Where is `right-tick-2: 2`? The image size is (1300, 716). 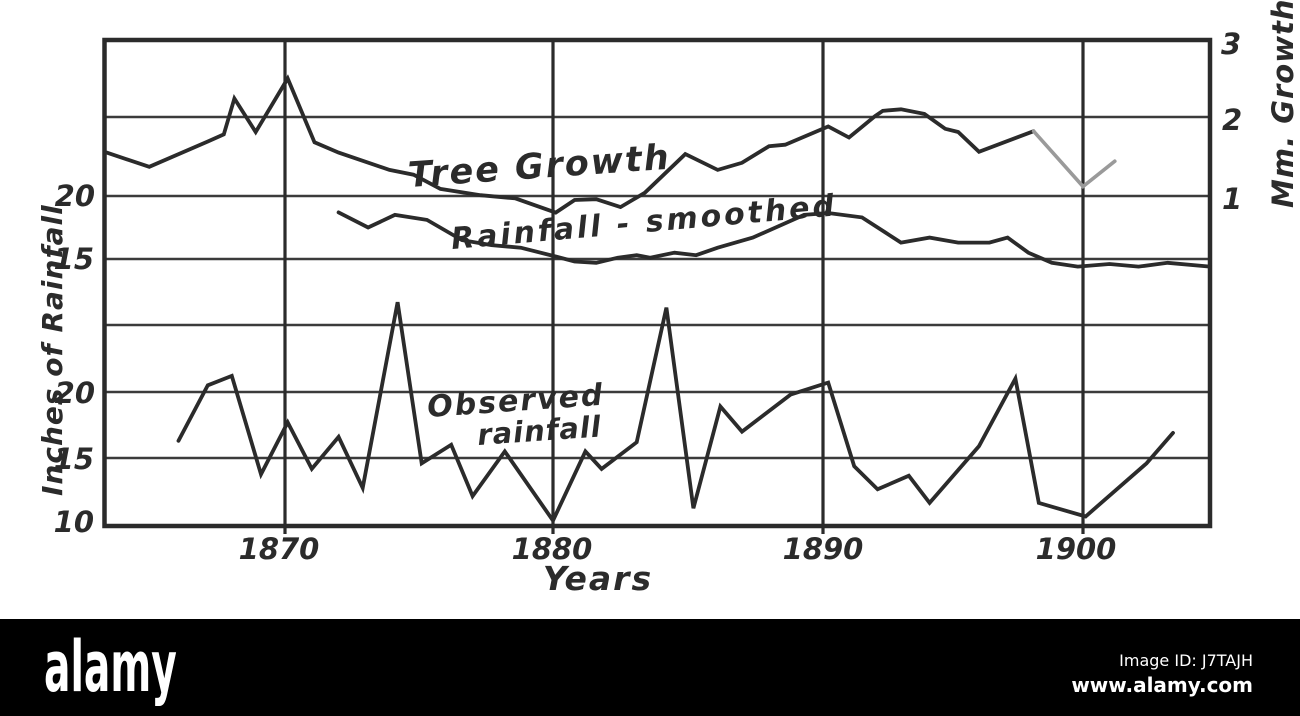
right-tick-2: 2 is located at coordinates (1232, 120).